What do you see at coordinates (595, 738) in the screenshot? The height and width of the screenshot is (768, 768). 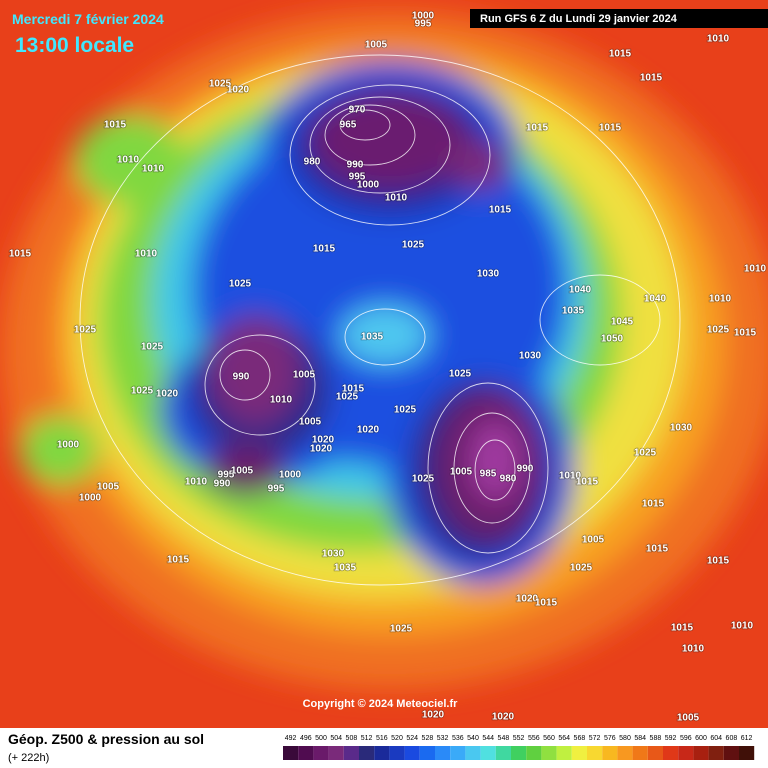 I see `colorbar-label: 572` at bounding box center [595, 738].